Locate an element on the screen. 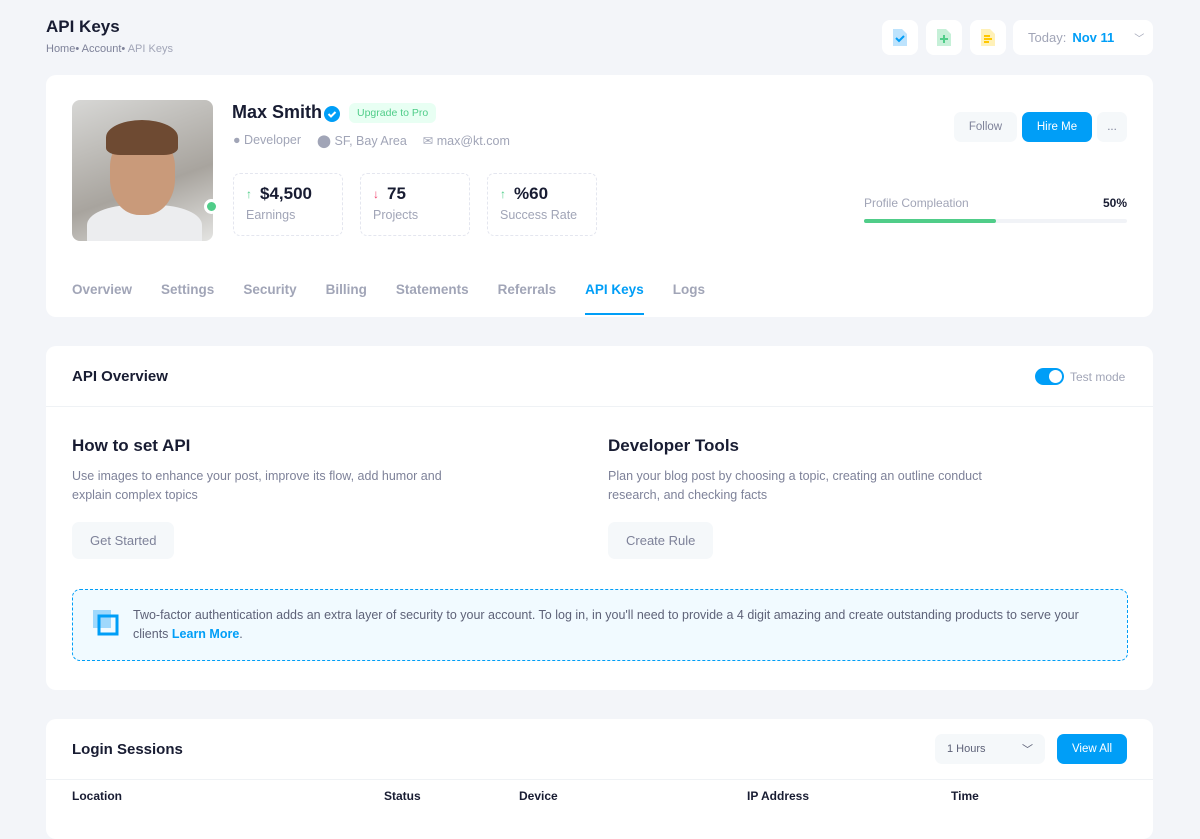 Image resolution: width=1200 pixels, height=839 pixels. file-check-button is located at coordinates (900, 37).